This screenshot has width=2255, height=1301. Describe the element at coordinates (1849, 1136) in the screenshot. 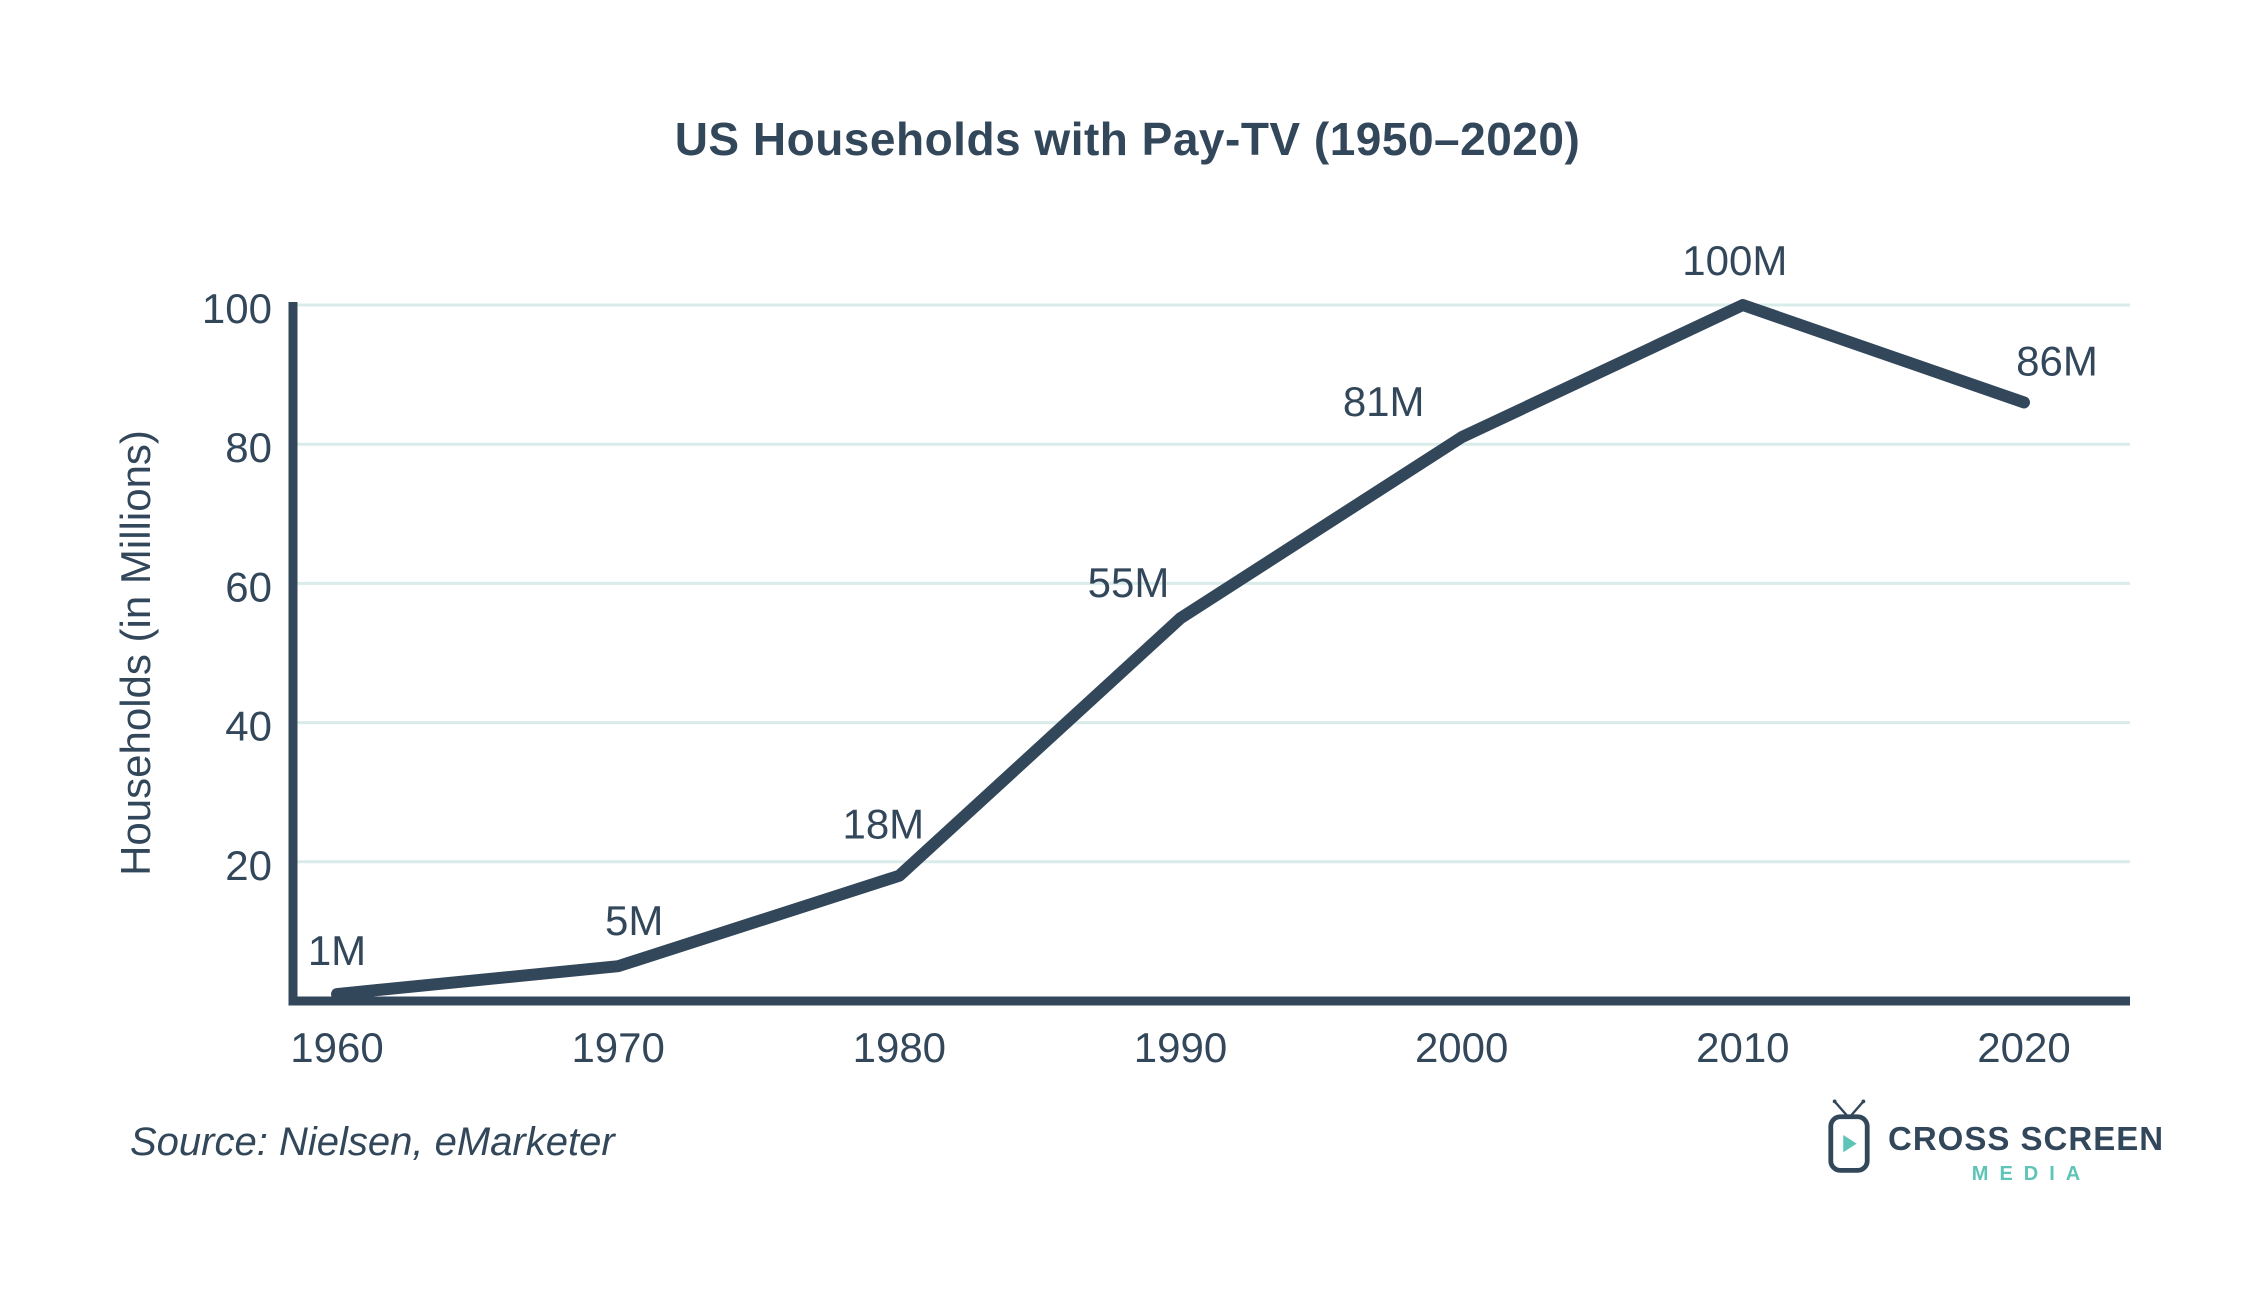

I see `tv-play-icon` at that location.